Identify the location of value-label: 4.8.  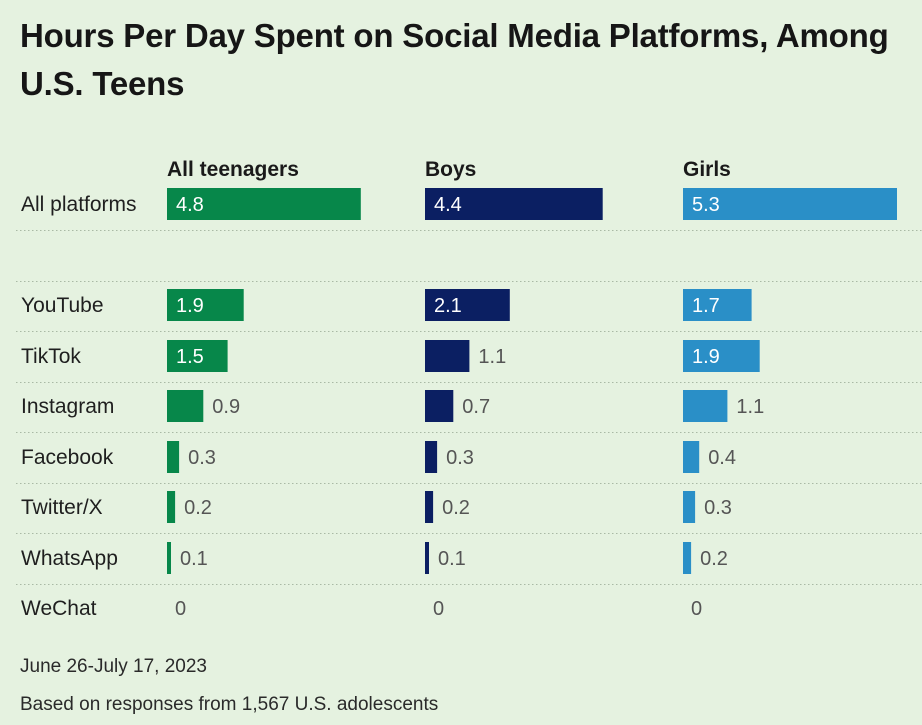
(190, 205).